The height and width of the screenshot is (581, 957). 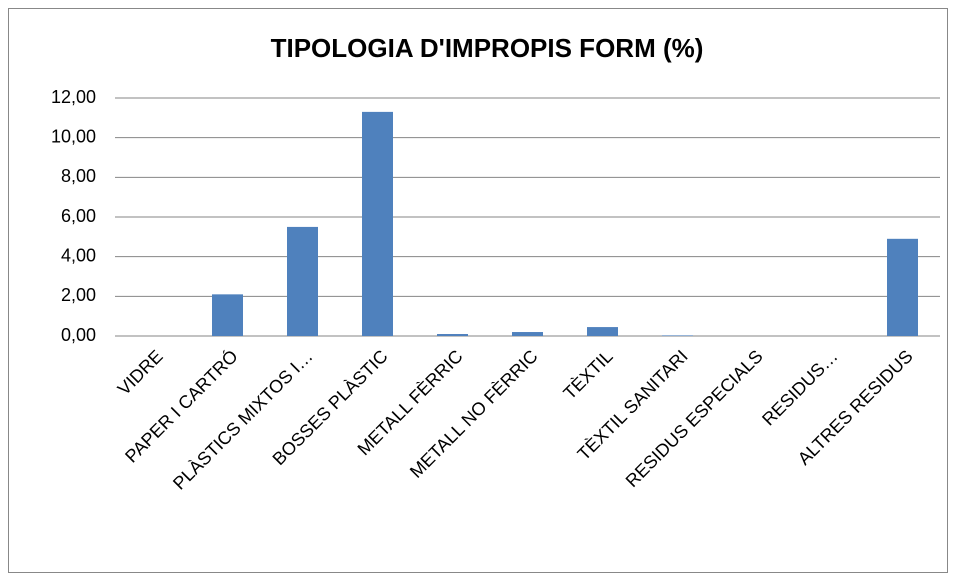 What do you see at coordinates (78, 216) in the screenshot?
I see `y-tick-label: 6,00` at bounding box center [78, 216].